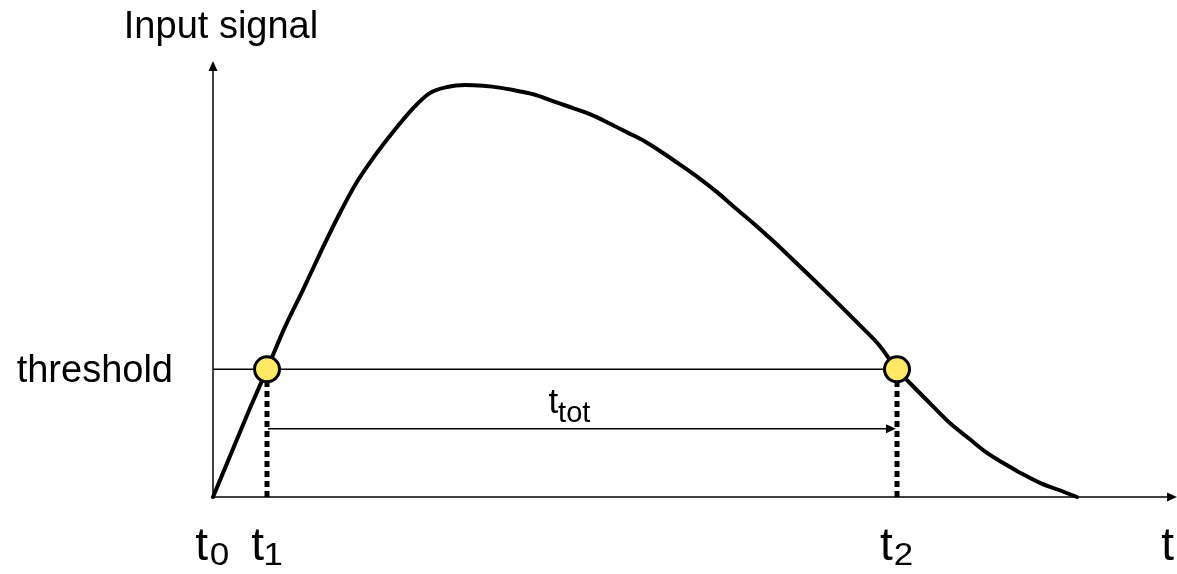 This screenshot has height=574, width=1177. I want to click on annotation: t$_{tot}$, so click(569, 404).